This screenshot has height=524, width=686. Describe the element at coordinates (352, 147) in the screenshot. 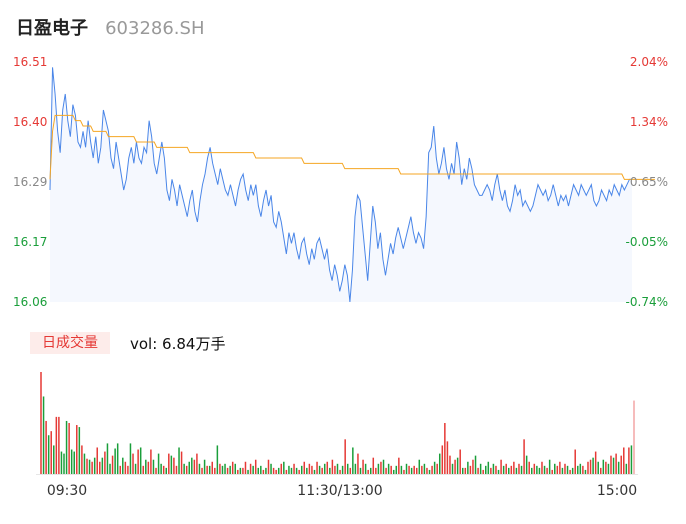

I see `avg-price-line` at that location.